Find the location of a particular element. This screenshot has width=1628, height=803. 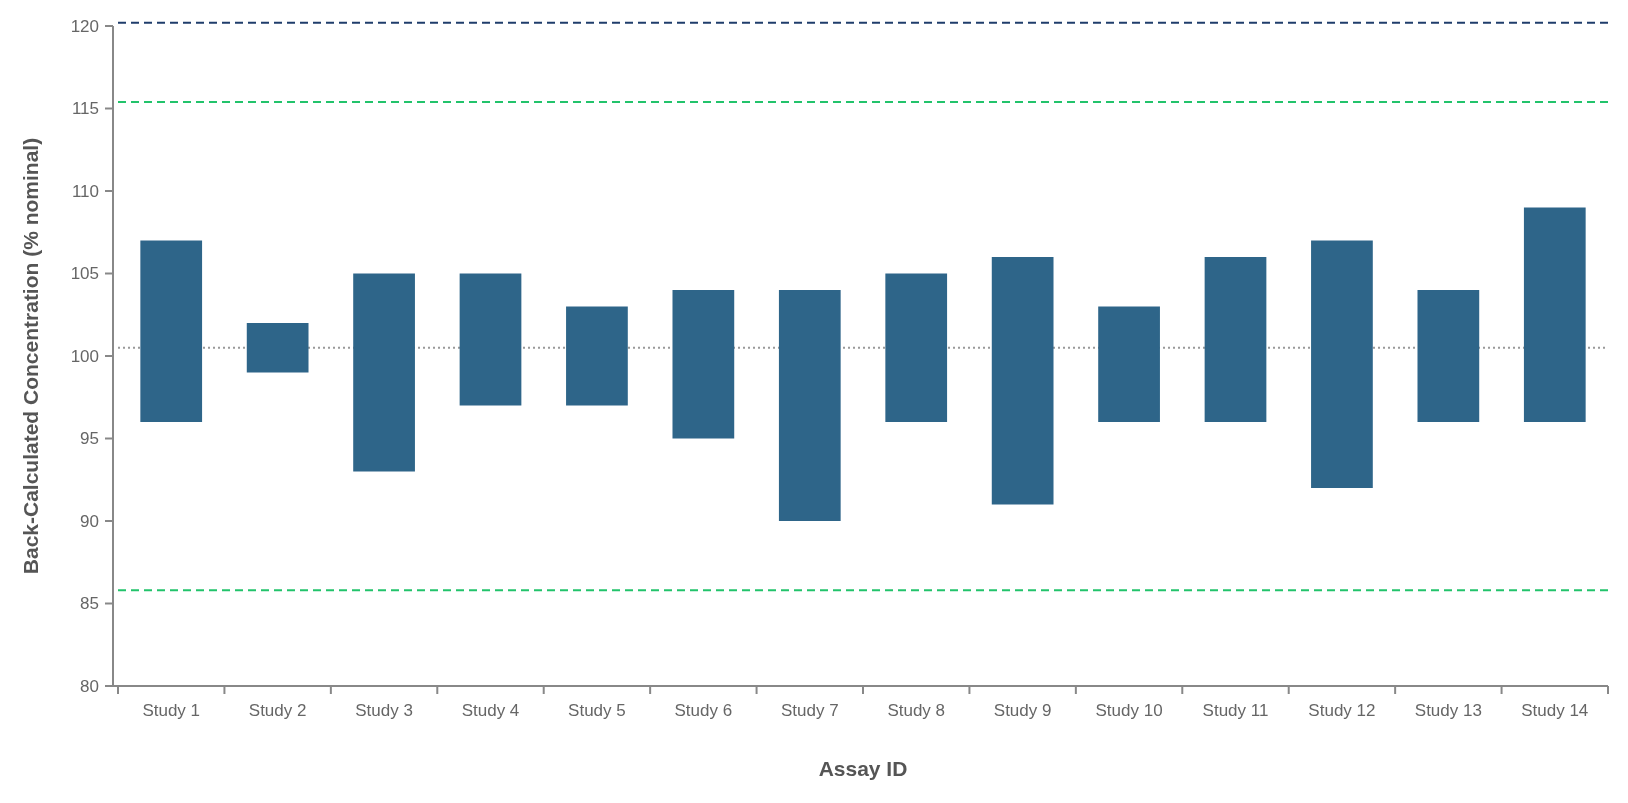

y-tick-label: 110 is located at coordinates (85, 191).